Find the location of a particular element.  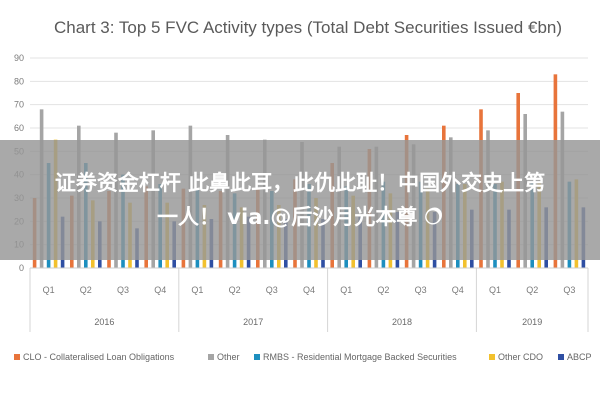

banner-line-2: 一人！ via.@后沙月光本尊 🔿 is located at coordinates (300, 217).